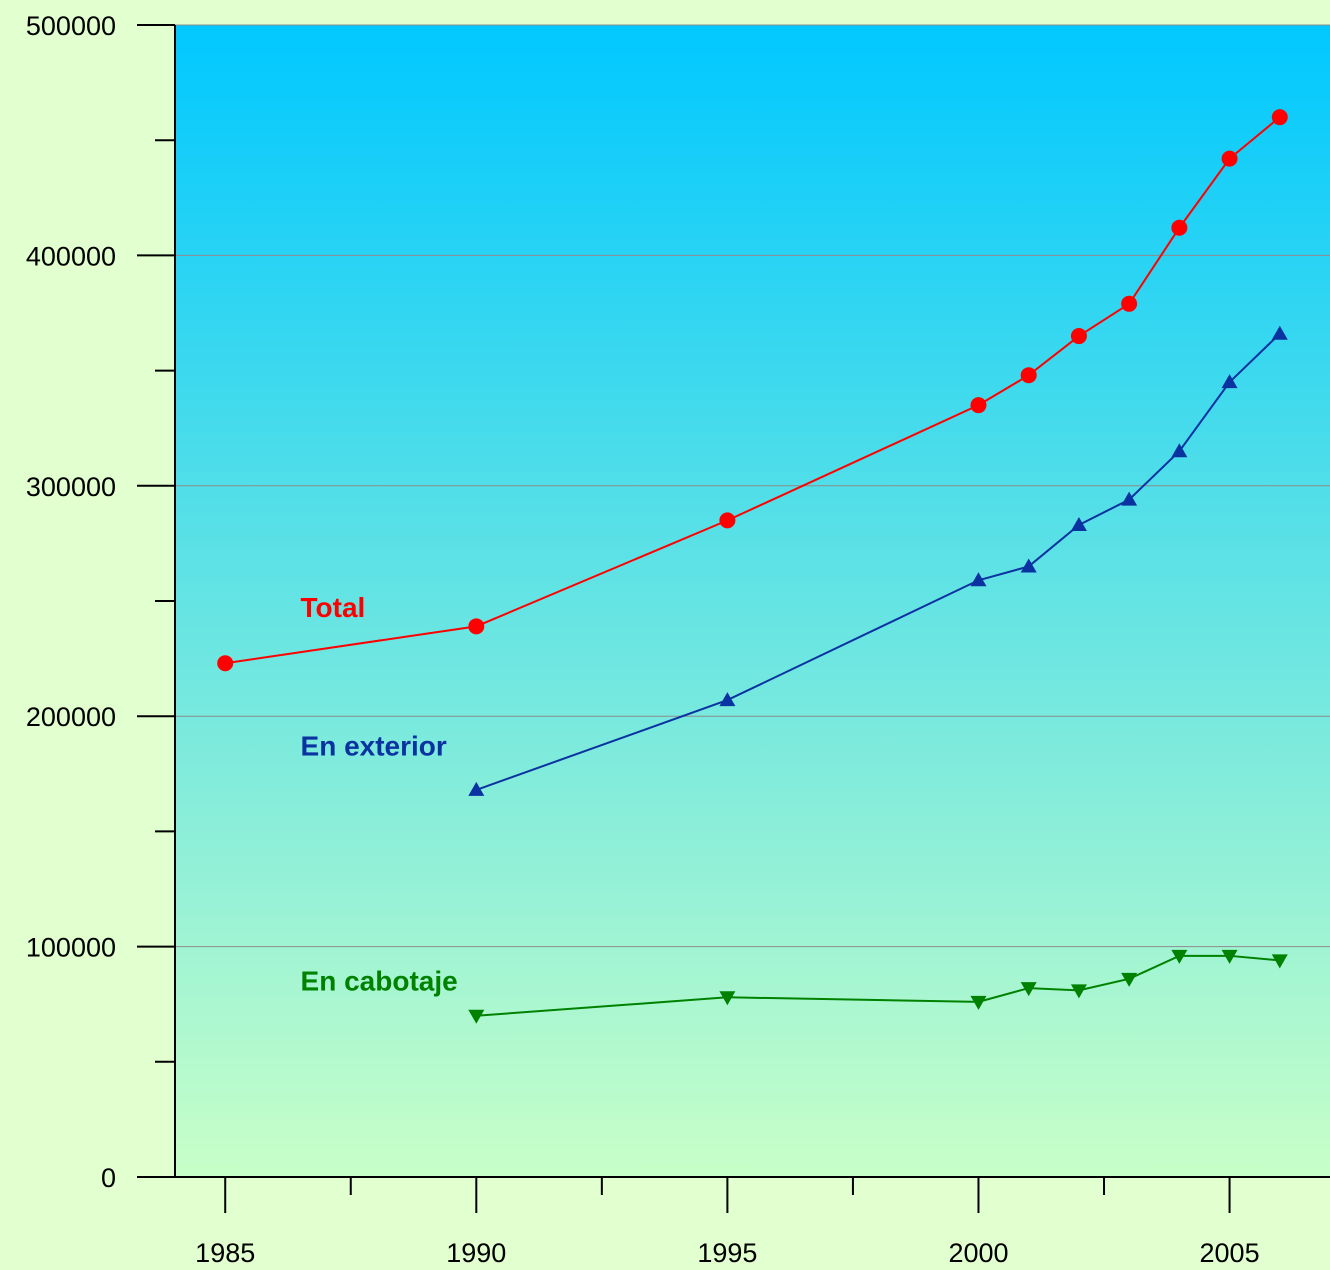  Describe the element at coordinates (476, 1253) in the screenshot. I see `x-tick-label: 1990` at that location.